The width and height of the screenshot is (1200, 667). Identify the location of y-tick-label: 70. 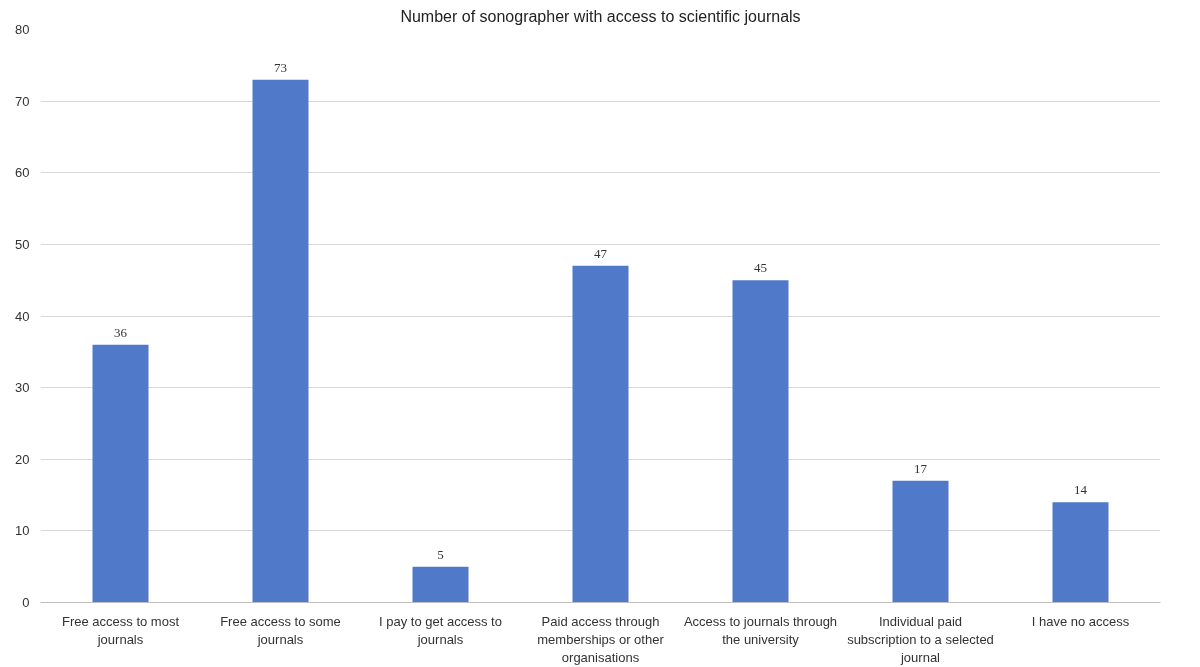
(22, 101).